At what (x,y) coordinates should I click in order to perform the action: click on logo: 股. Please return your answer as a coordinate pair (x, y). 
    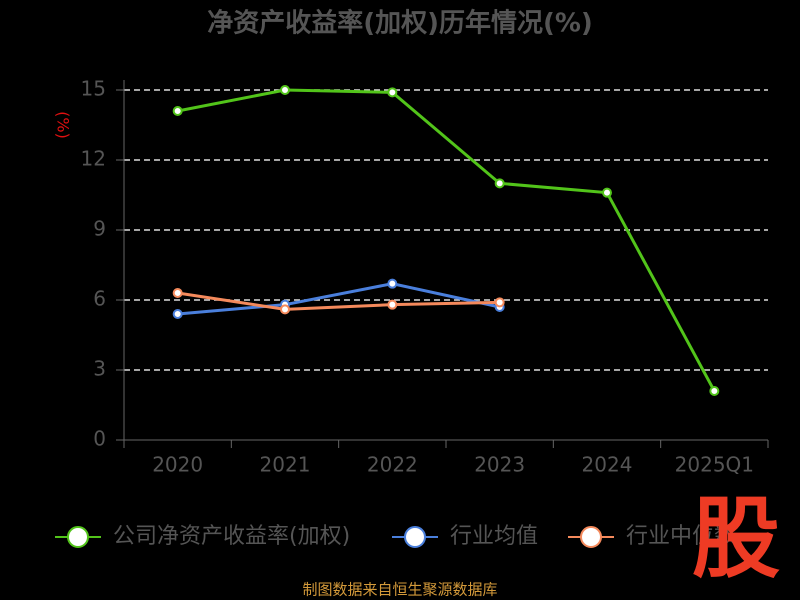
    Looking at the image, I should click on (736, 538).